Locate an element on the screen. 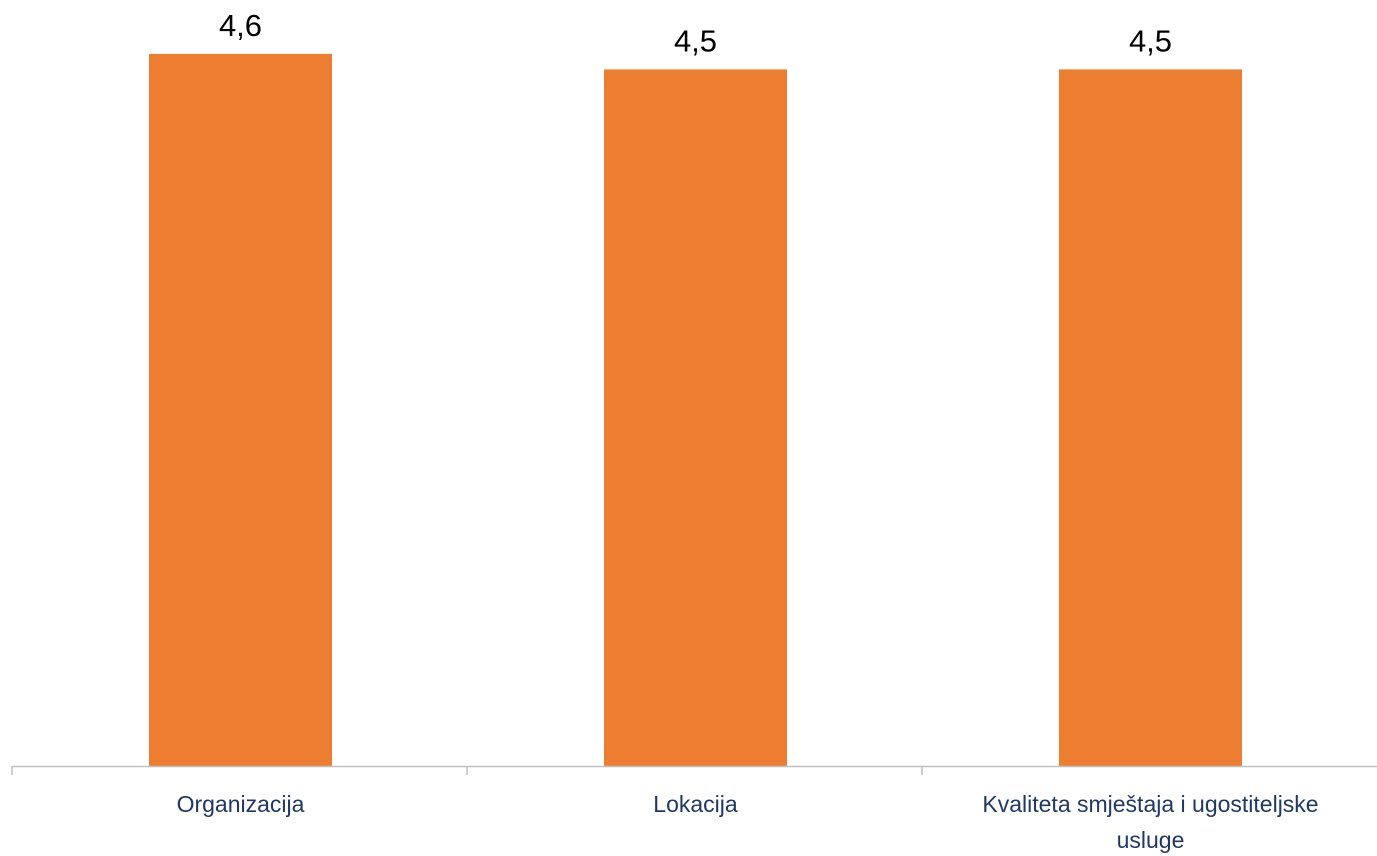 Image resolution: width=1377 pixels, height=856 pixels. category-label-2: Lokacija is located at coordinates (695, 804).